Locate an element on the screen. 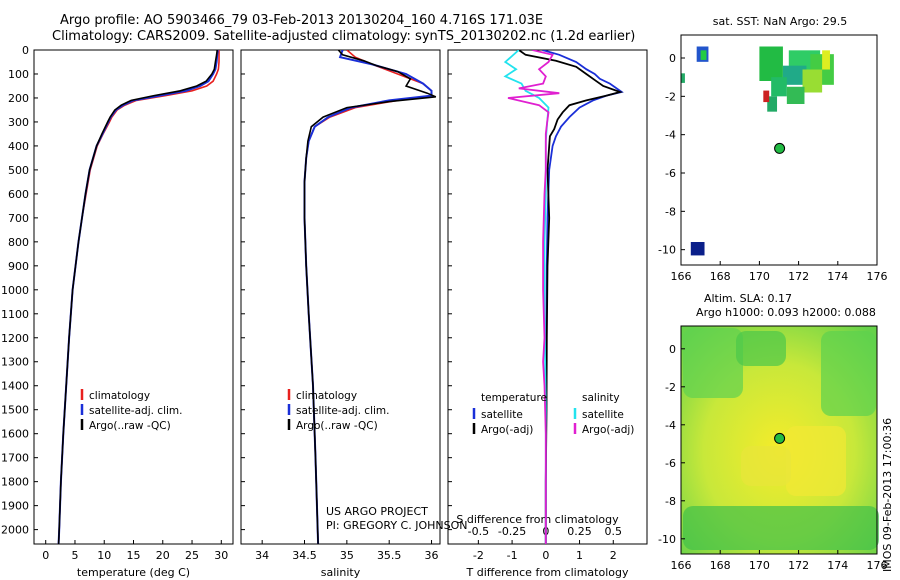 Image resolution: width=900 pixels, height=580 pixels. series-line-climatology is located at coordinates (368, 297).